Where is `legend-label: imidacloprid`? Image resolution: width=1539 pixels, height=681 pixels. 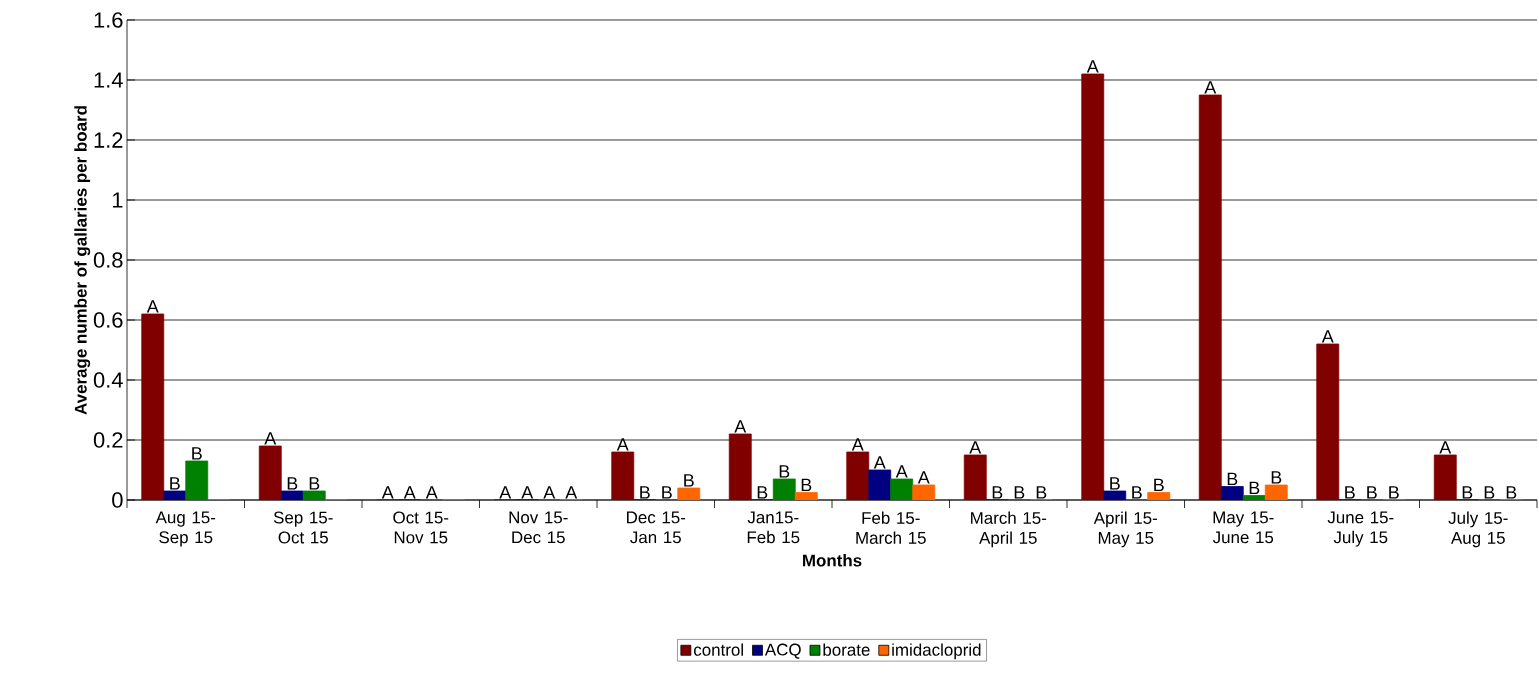 legend-label: imidacloprid is located at coordinates (936, 651).